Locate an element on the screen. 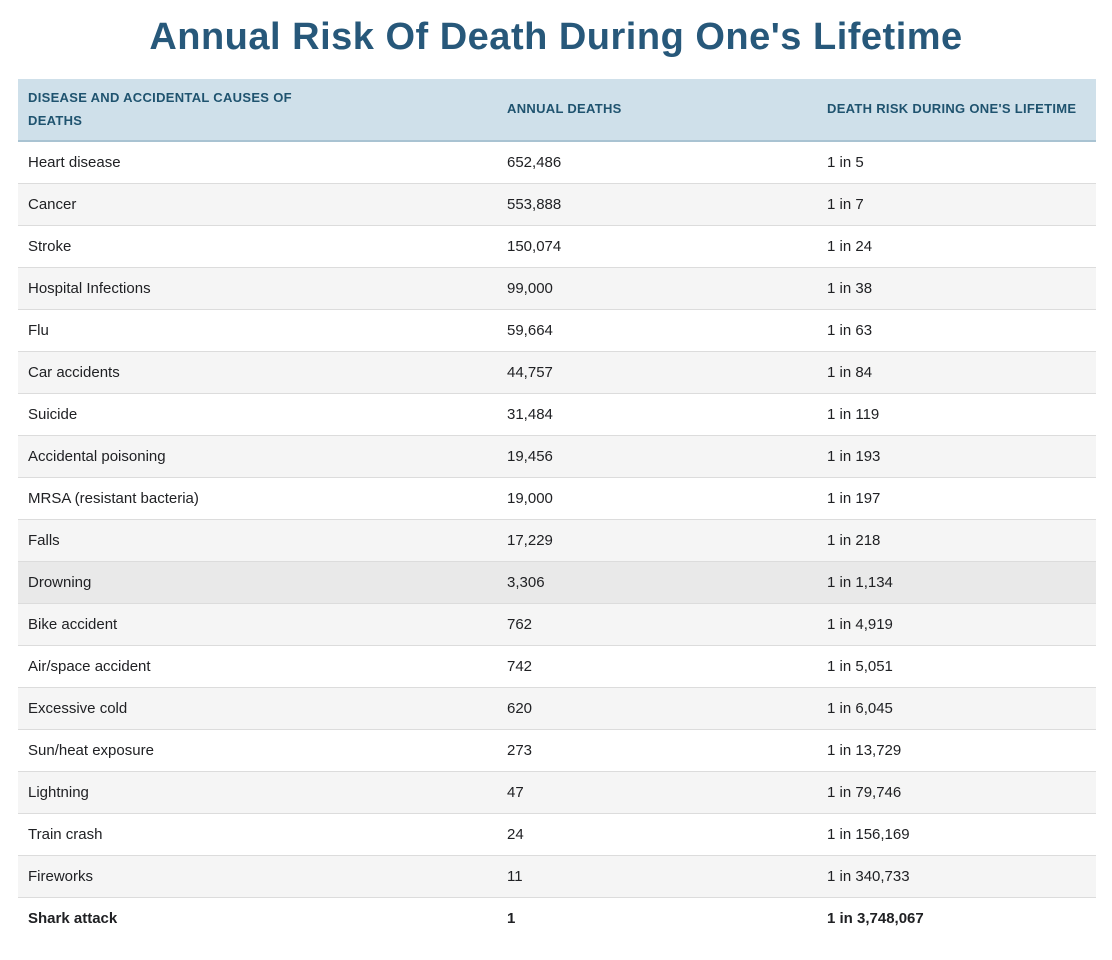 The height and width of the screenshot is (960, 1112). table-row: Heart disease 652,486 1 in 5 is located at coordinates (557, 162).